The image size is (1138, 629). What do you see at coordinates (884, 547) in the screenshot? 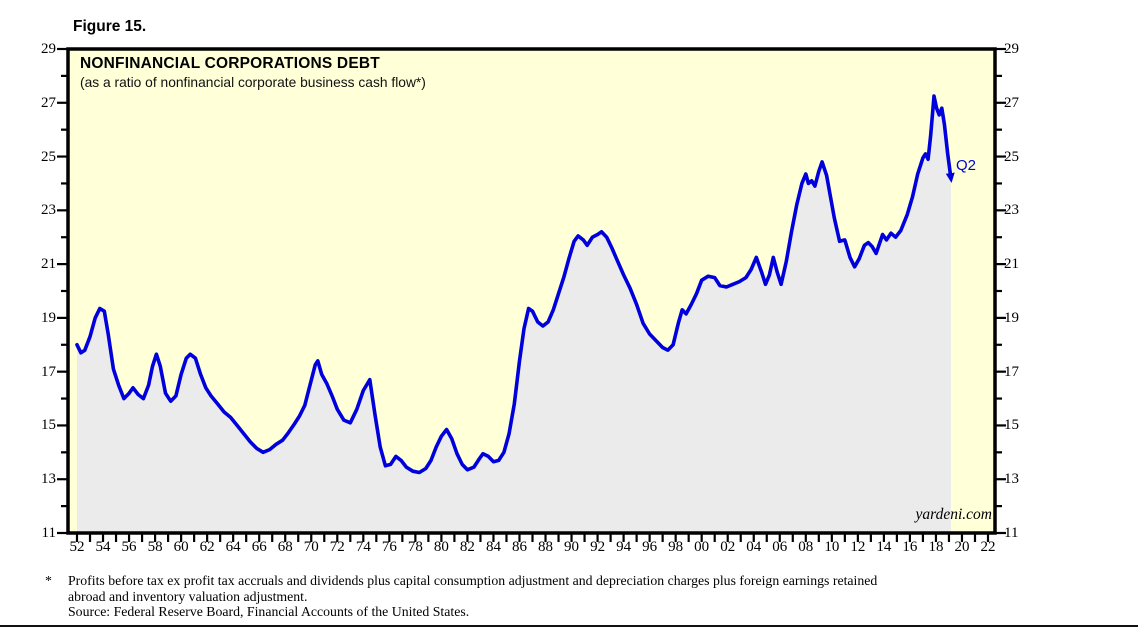
I see `x-axis-tick-label: 14` at bounding box center [884, 547].